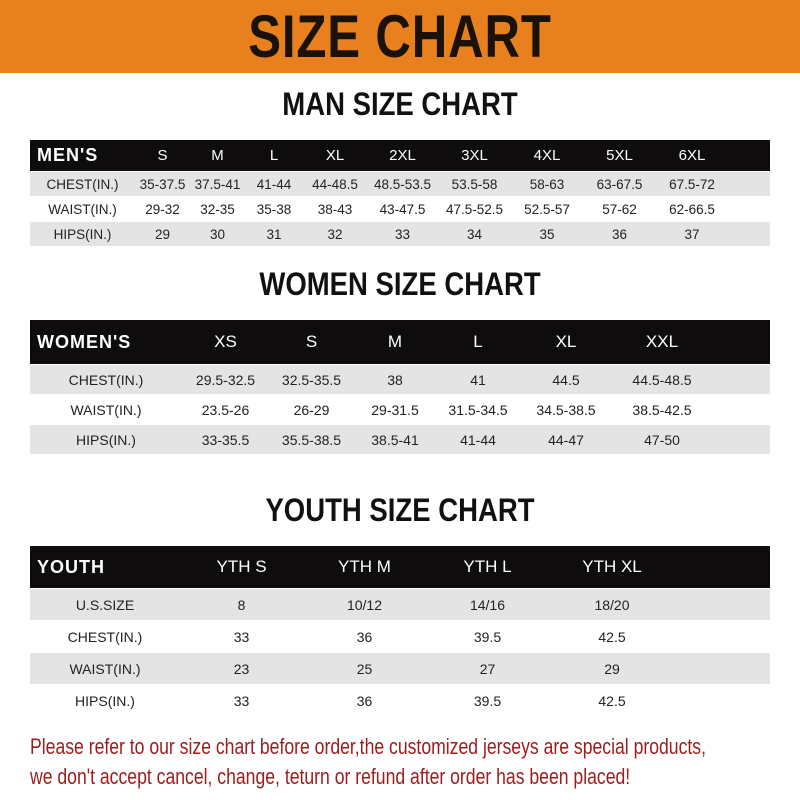 The height and width of the screenshot is (800, 800). Describe the element at coordinates (84, 341) in the screenshot. I see `table-corner-label: WOMEN'S` at that location.